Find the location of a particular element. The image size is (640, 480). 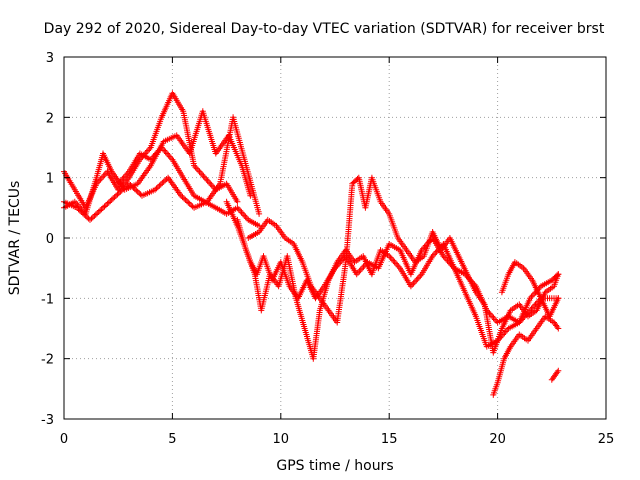

y-tick-label: 2 is located at coordinates (50, 118).